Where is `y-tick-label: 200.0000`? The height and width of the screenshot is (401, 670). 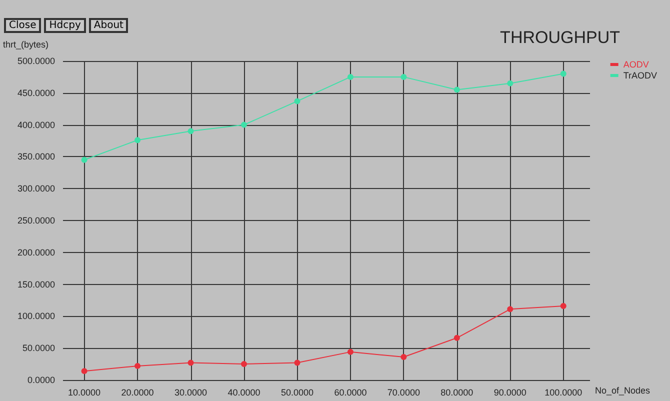 y-tick-label: 200.0000 is located at coordinates (36, 252).